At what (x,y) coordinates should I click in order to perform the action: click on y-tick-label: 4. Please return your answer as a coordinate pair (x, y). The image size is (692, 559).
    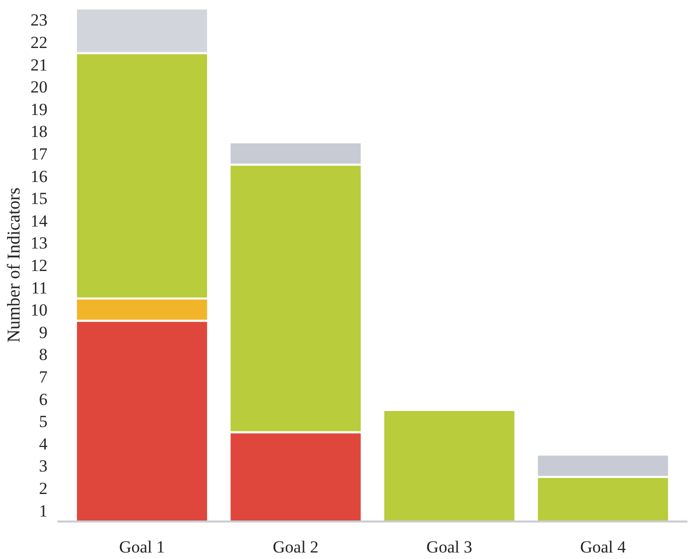
    Looking at the image, I should click on (43, 444).